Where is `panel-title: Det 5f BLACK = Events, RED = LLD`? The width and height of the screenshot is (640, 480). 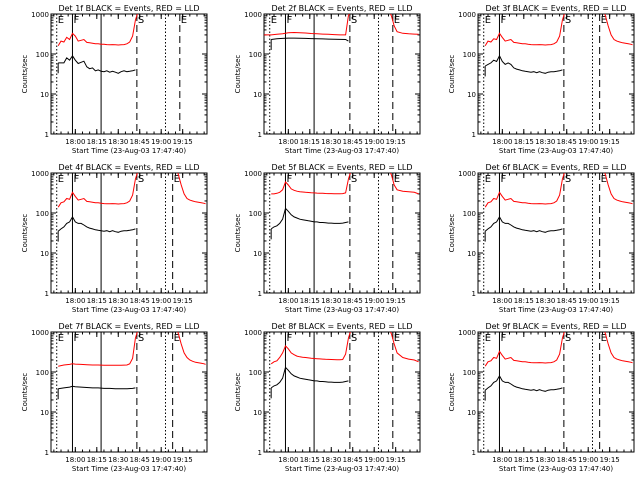
panel-title: Det 5f BLACK = Events, RED = LLD is located at coordinates (341, 167).